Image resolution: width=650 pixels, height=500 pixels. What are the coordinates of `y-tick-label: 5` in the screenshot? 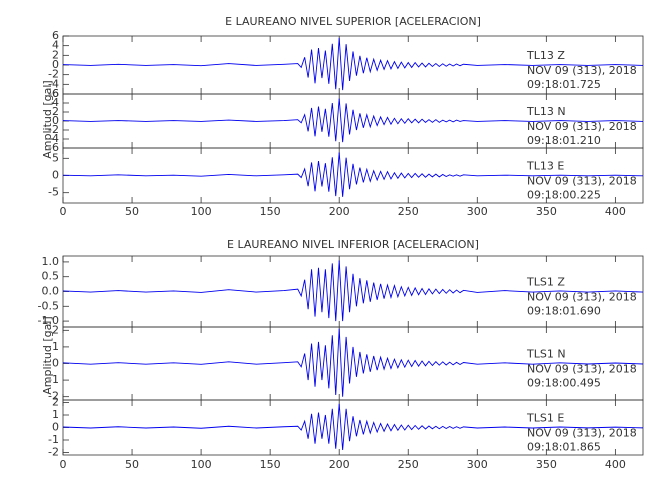 It's located at (55, 157).